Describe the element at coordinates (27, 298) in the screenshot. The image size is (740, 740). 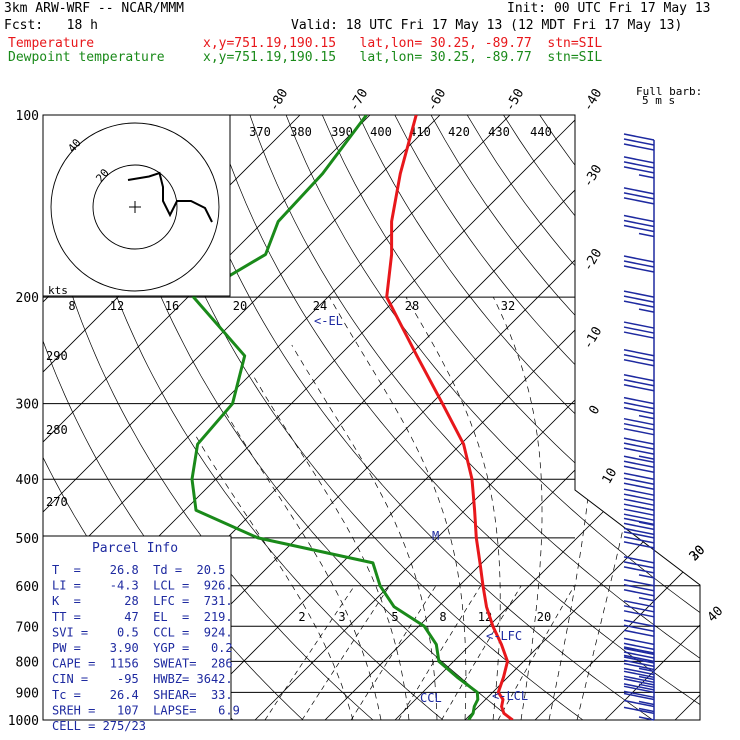
I see `pressure-label: 200` at that location.